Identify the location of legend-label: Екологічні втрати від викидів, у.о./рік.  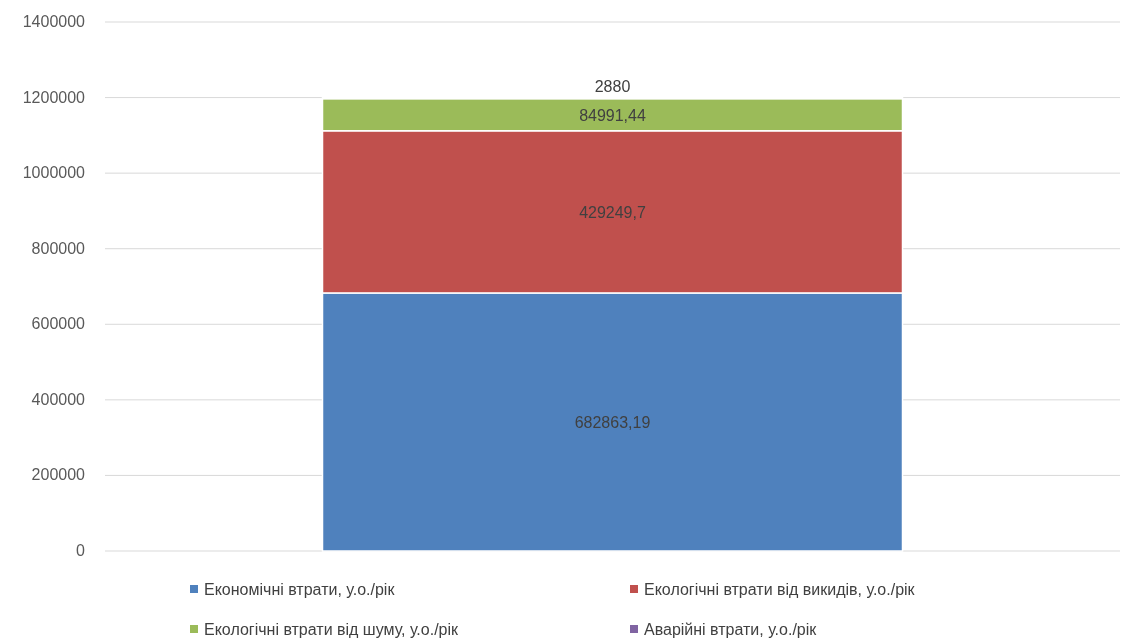
(780, 589).